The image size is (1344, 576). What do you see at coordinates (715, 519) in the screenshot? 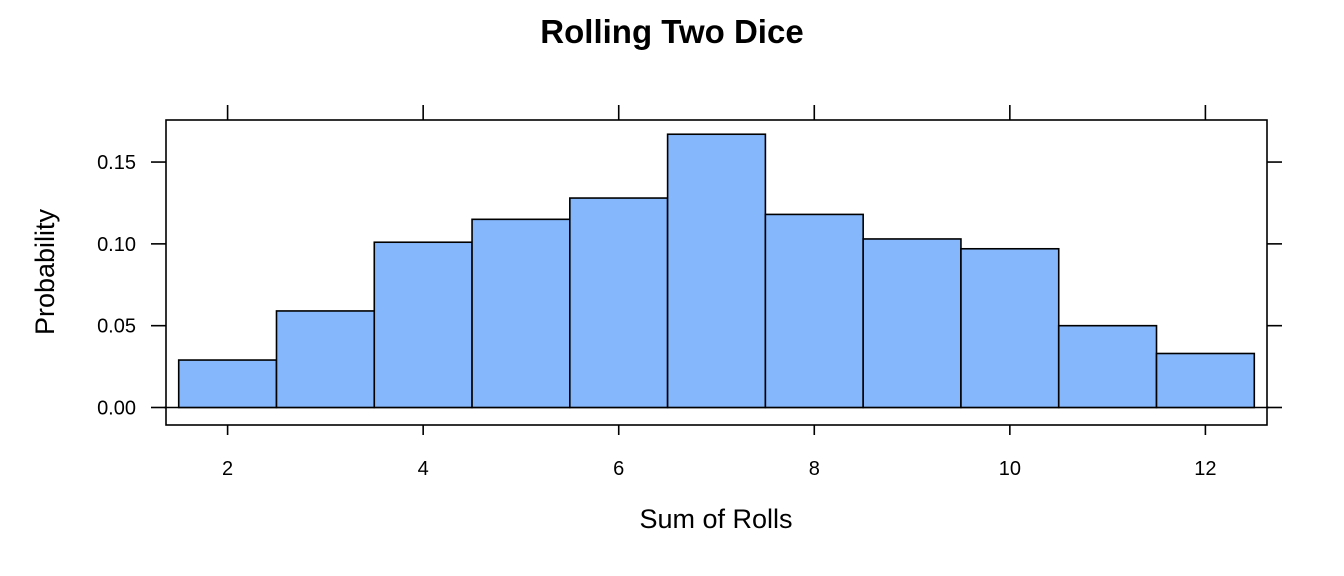
I see `x-axis-label: Sum of Rolls` at bounding box center [715, 519].